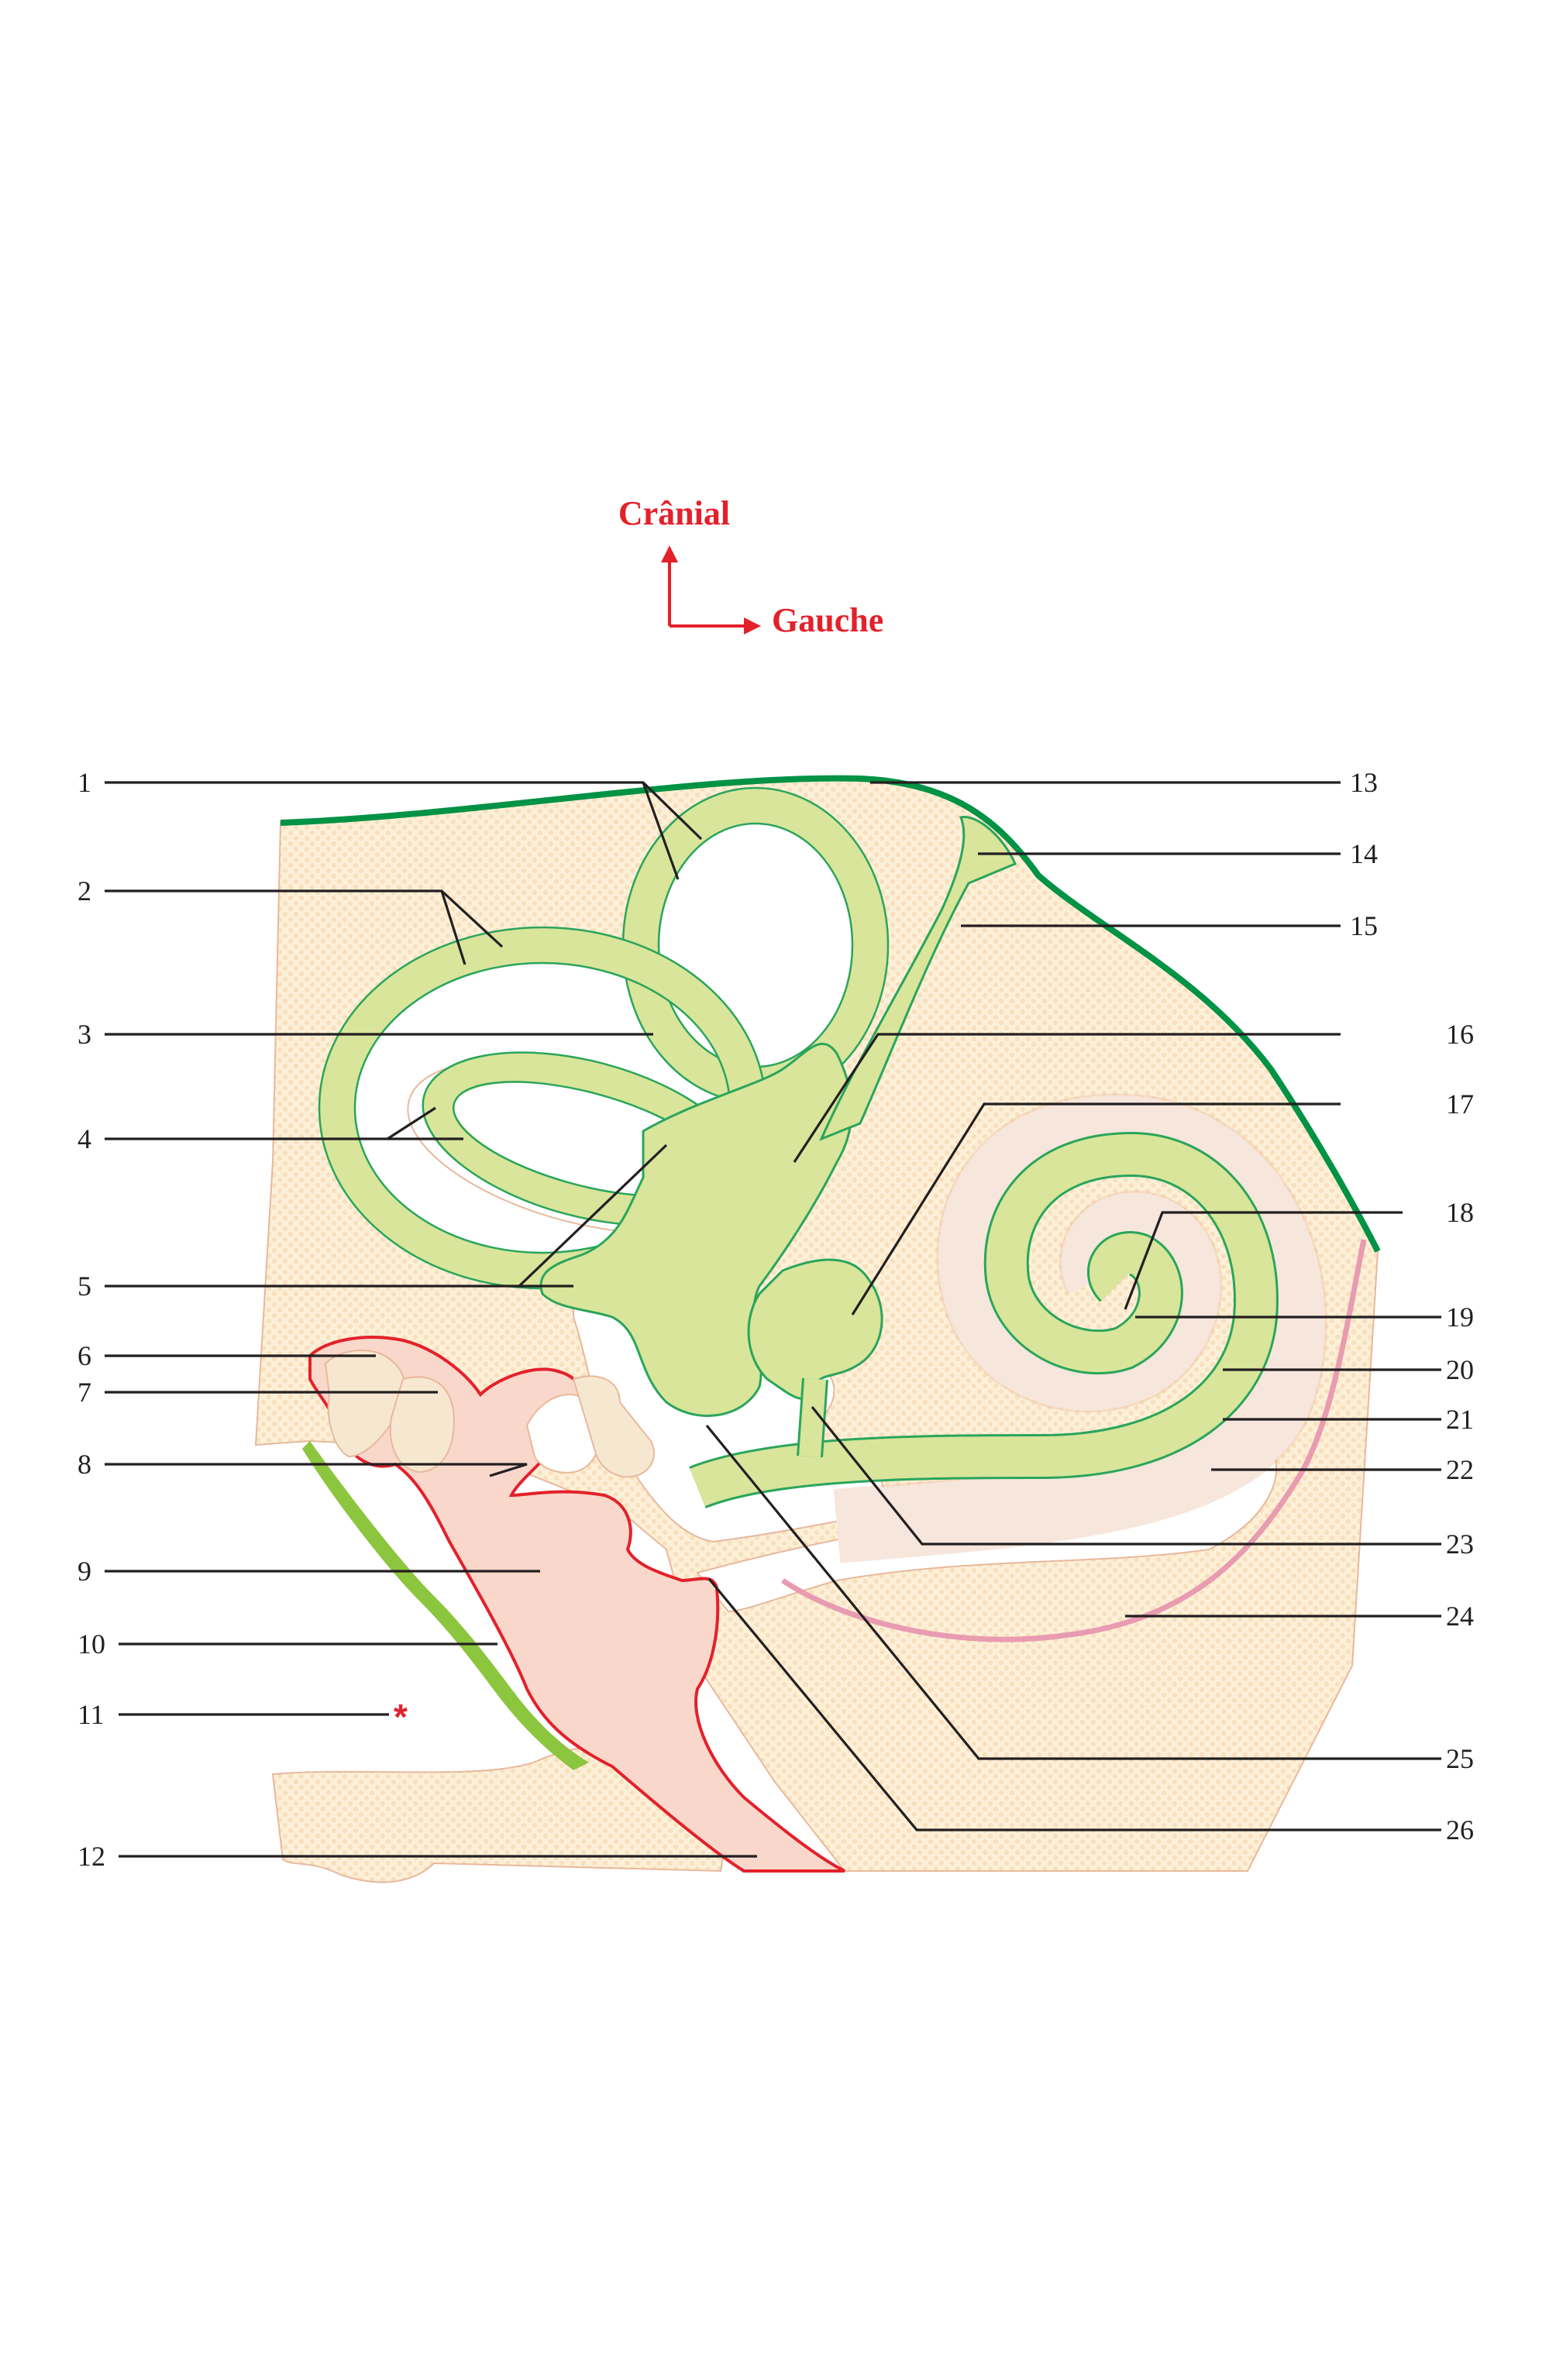 The image size is (1556, 2380). What do you see at coordinates (753, 626) in the screenshot?
I see `left-arrow-head` at bounding box center [753, 626].